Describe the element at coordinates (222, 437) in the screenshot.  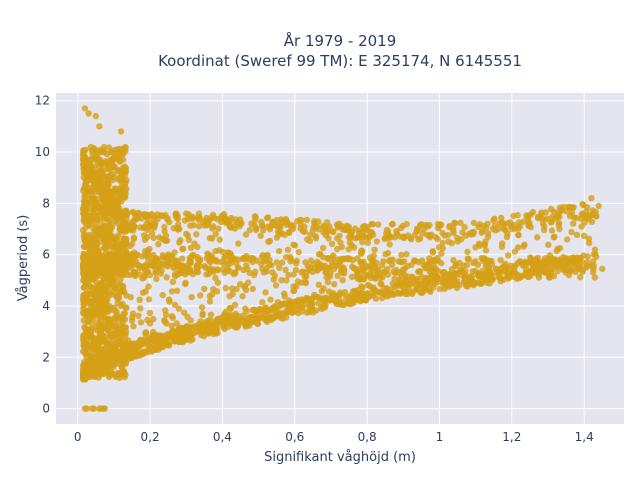
I see `x-tick-label: 0,4` at that location.